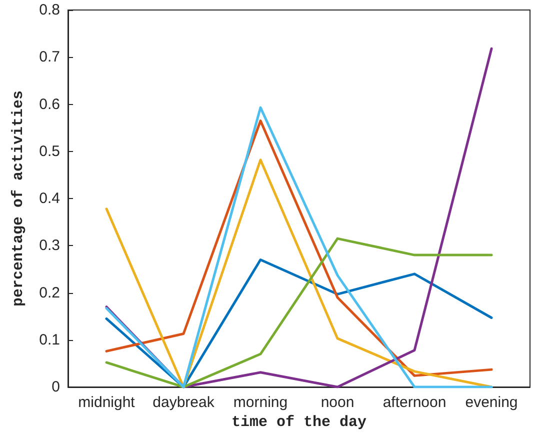  I want to click on x-tick-label: daybreak, so click(183, 402).